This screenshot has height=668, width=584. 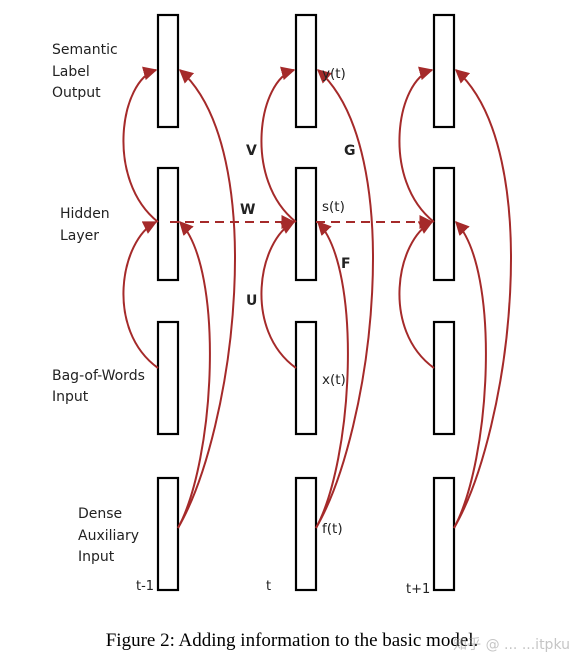 What do you see at coordinates (96, 557) in the screenshot?
I see `row-label-dense-line-3: Input` at bounding box center [96, 557].